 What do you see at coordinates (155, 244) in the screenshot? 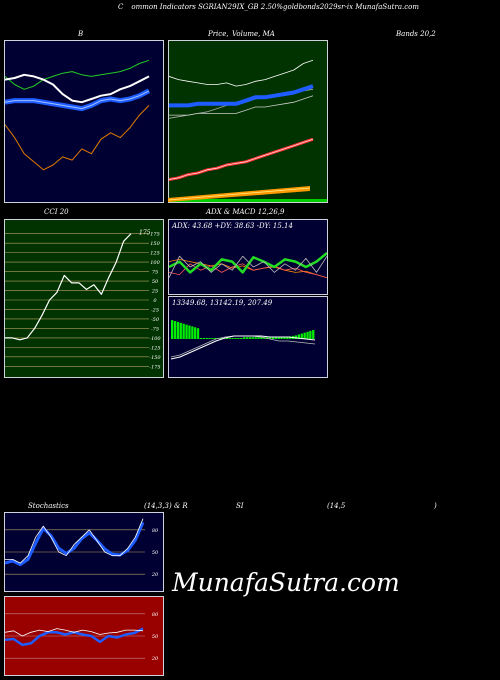
I see `cci-tick-label: 150` at bounding box center [155, 244].